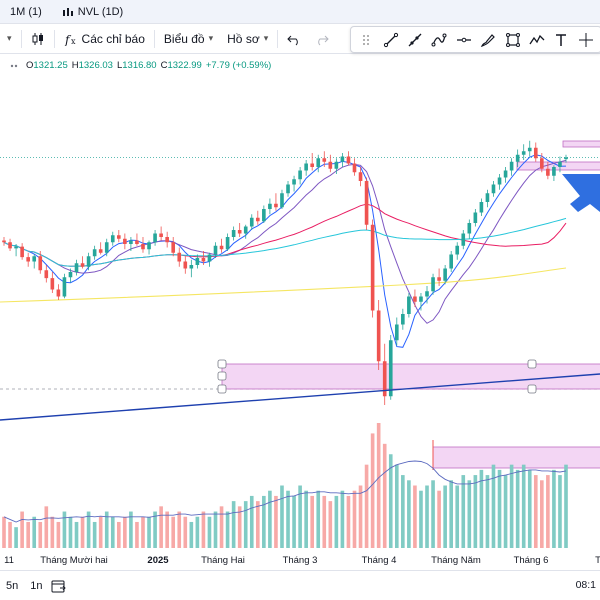 This screenshot has width=600, height=600. Describe the element at coordinates (36, 585) in the screenshot. I see `range-1y: 1n` at that location.